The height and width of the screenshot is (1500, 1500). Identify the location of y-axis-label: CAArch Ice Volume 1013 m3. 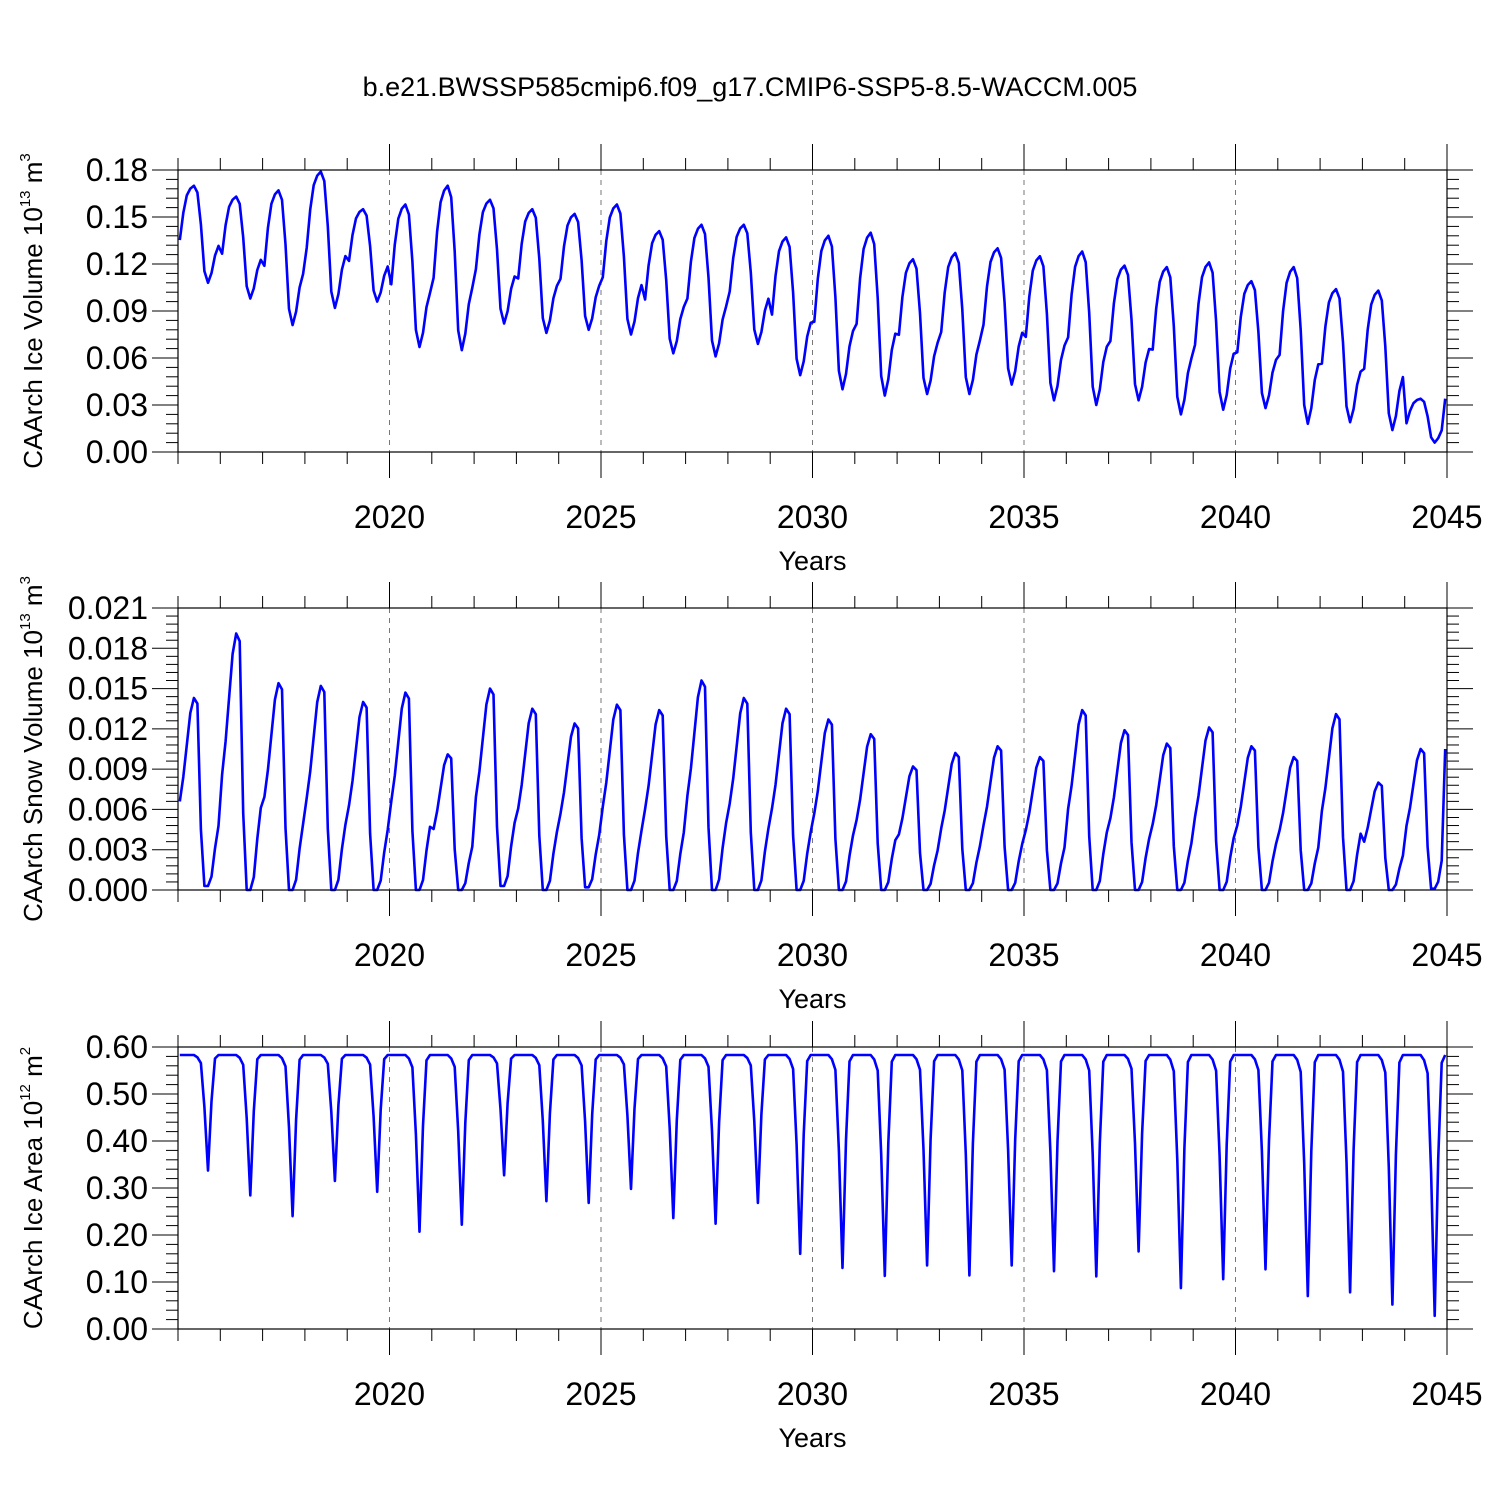
(32, 311).